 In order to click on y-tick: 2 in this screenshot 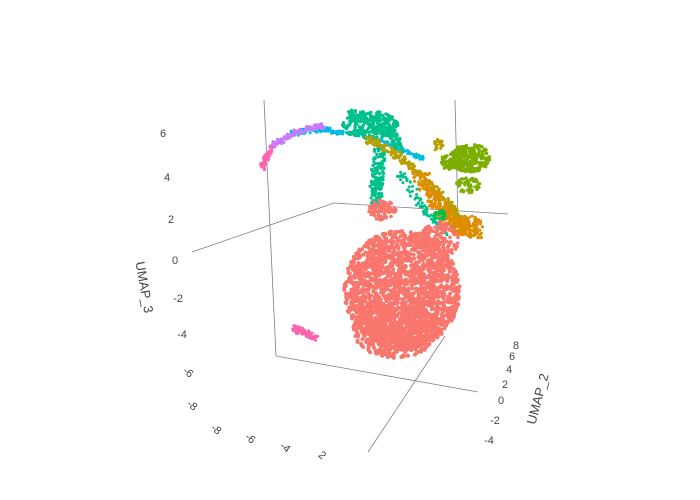, I will do `click(505, 385)`.